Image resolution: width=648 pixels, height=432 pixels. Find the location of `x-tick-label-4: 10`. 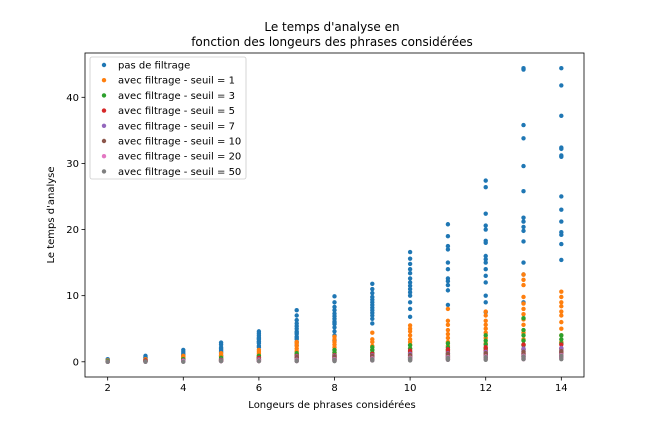

x-tick-label-4: 10 is located at coordinates (410, 388).